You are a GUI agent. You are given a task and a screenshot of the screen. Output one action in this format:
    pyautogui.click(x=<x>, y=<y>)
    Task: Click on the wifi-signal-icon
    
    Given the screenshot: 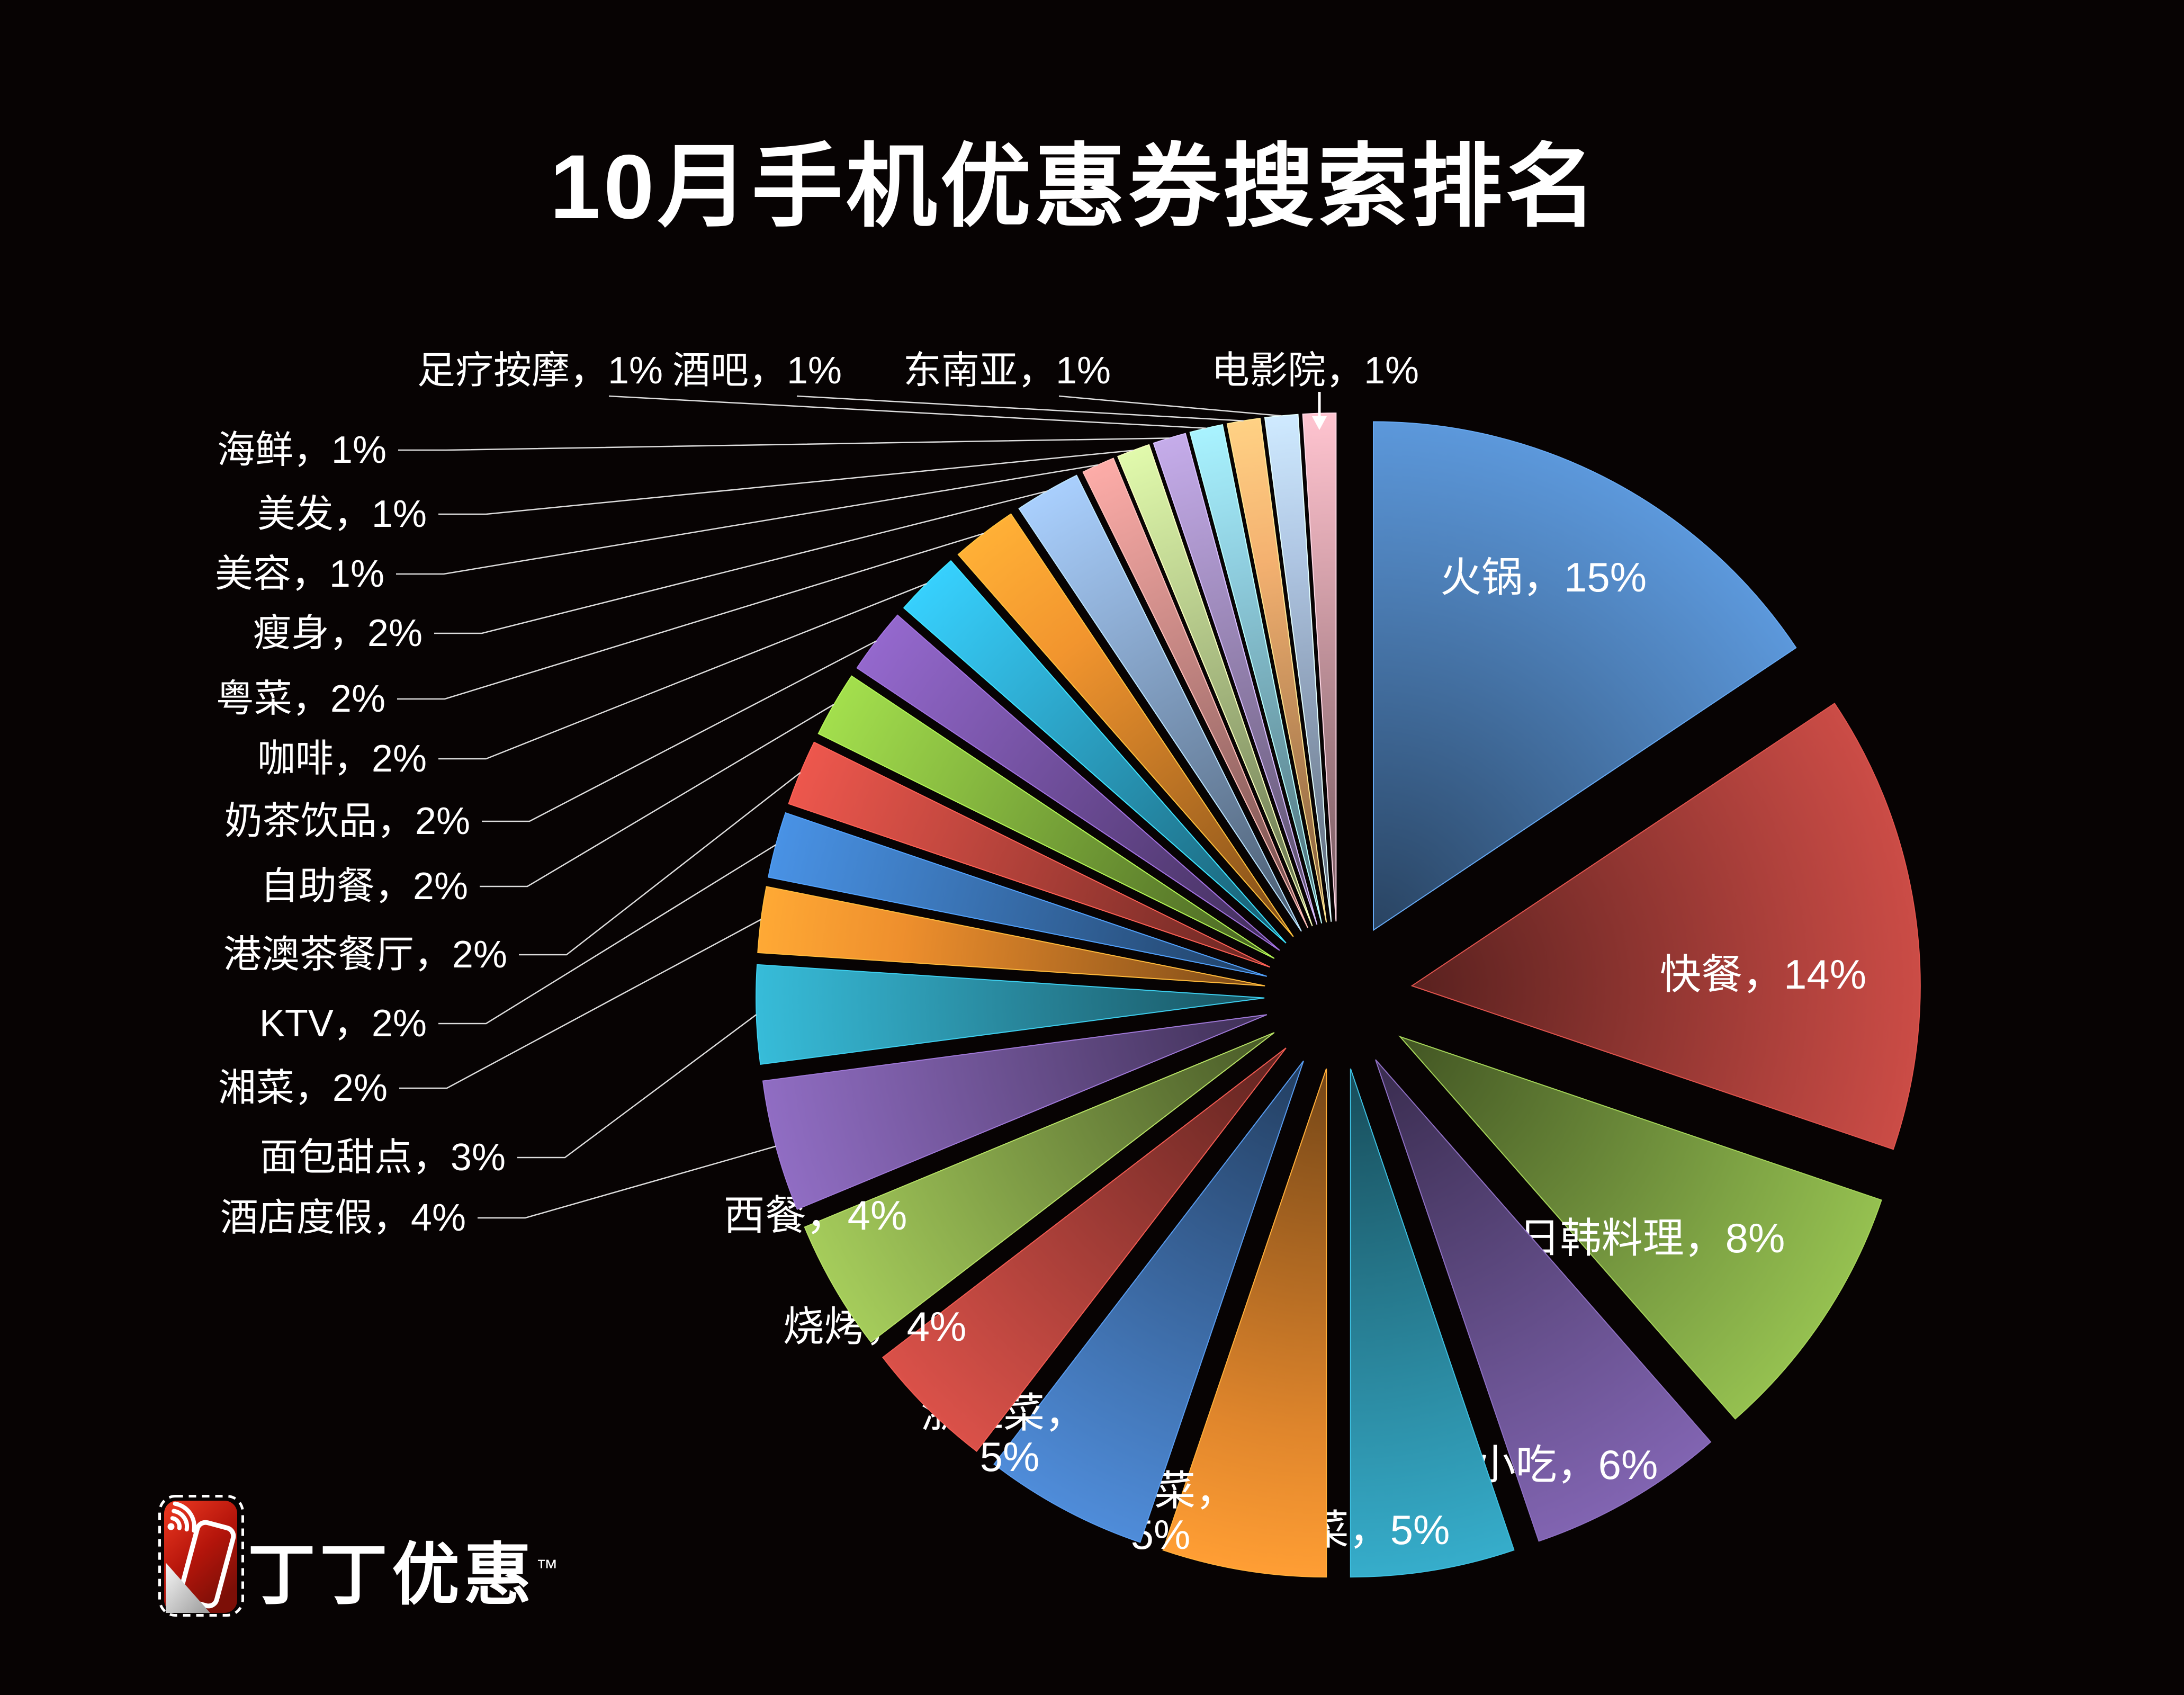 What is the action you would take?
    pyautogui.click(x=183, y=1517)
    